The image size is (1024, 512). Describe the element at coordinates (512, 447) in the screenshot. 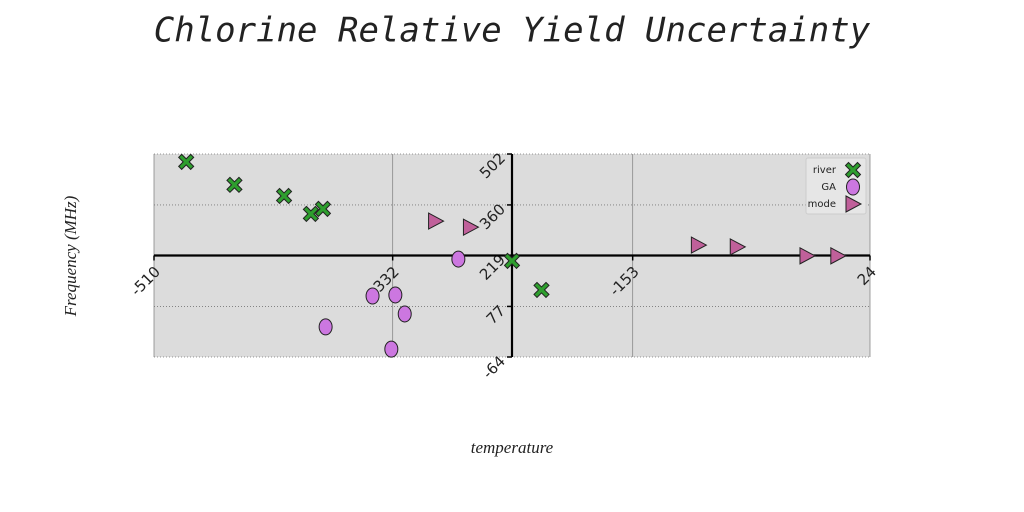

I see `x-axis-label: temperature` at that location.